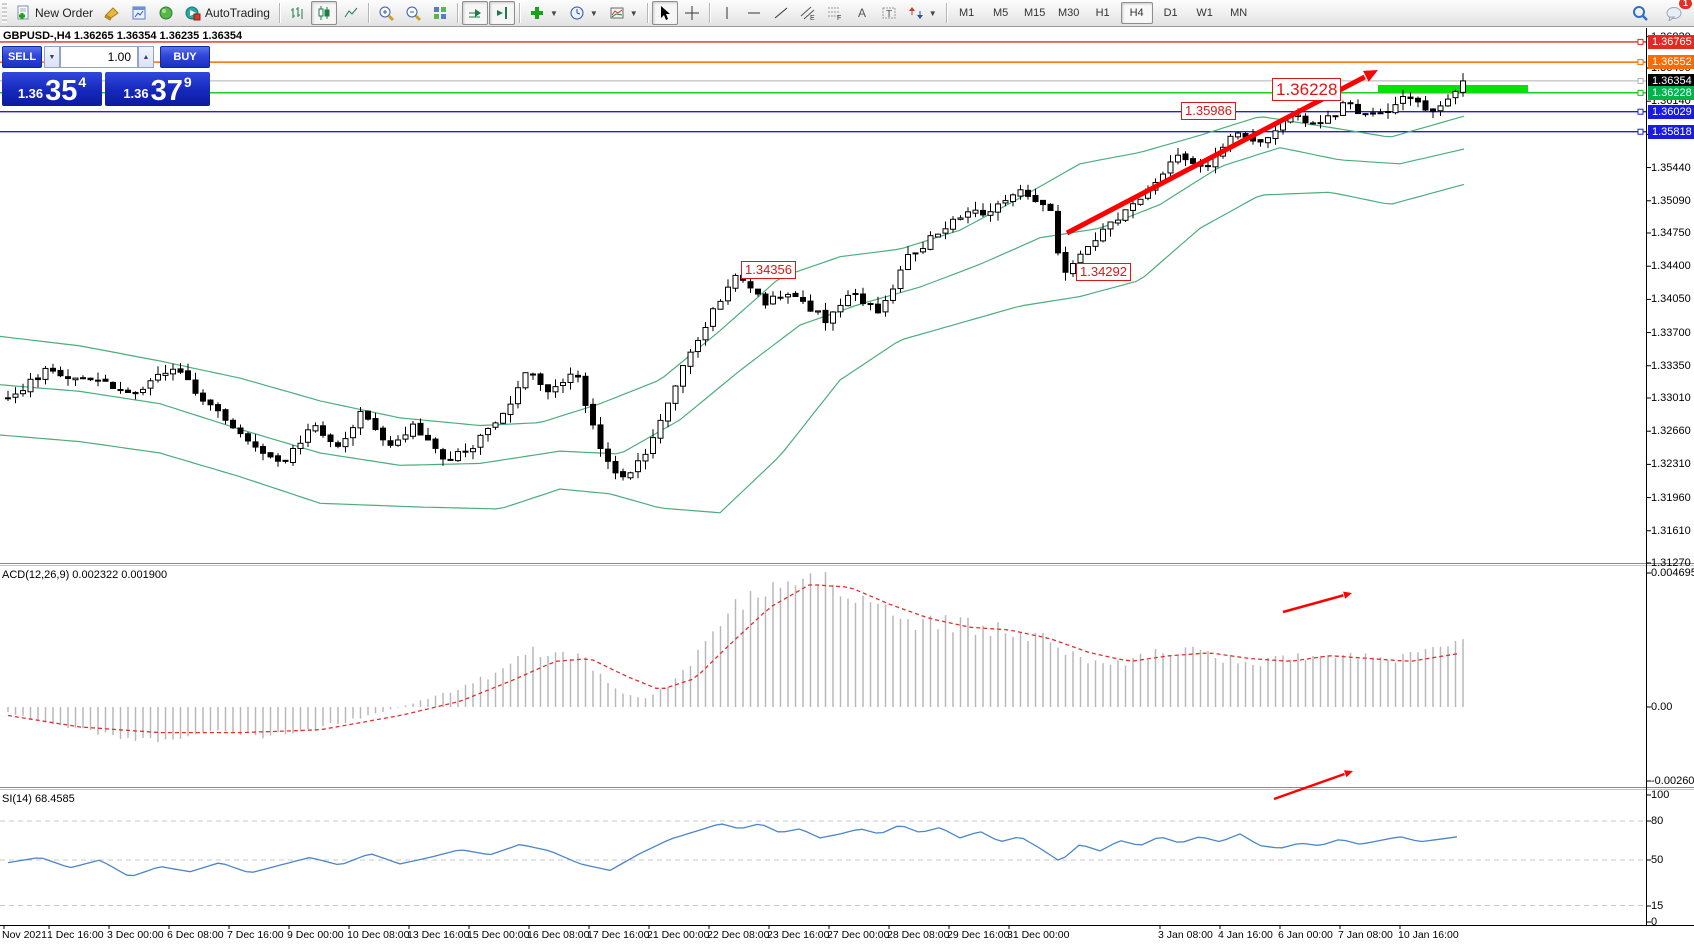 The image size is (1694, 944). I want to click on auto-scroll-button, so click(474, 13).